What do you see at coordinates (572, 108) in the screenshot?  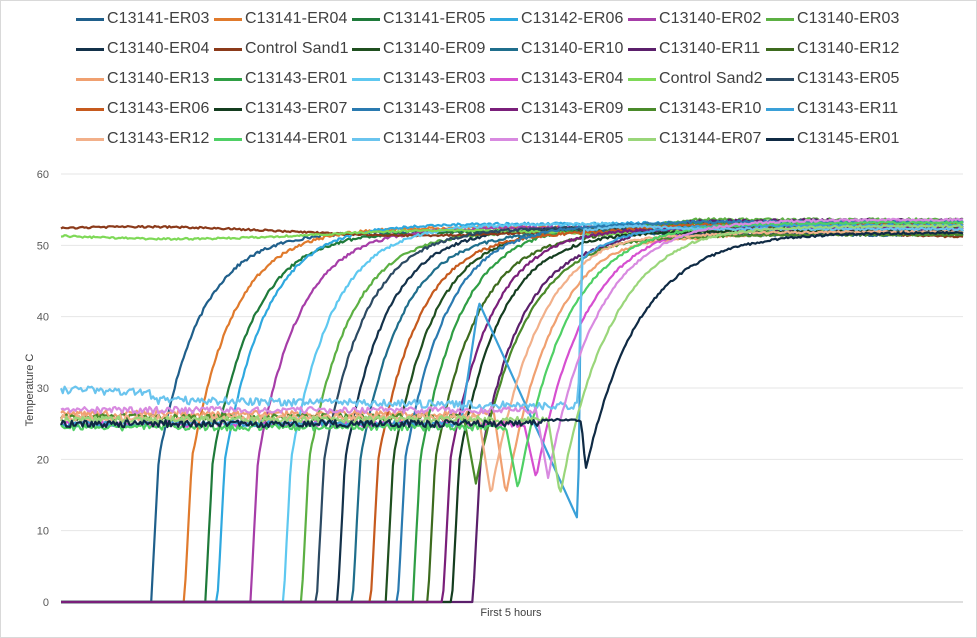 I see `legend-label: C13143-ER09` at bounding box center [572, 108].